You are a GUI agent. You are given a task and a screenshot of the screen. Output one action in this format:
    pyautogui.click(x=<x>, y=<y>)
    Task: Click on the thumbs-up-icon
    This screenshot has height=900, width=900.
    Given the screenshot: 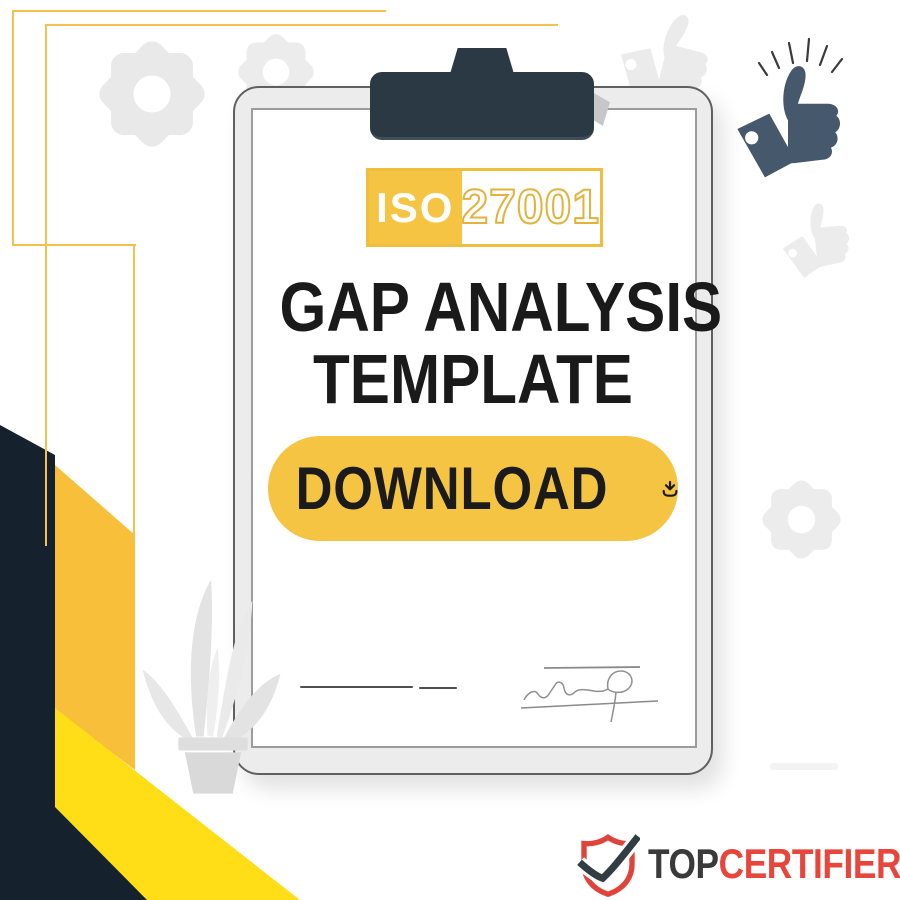 What is the action you would take?
    pyautogui.click(x=815, y=240)
    